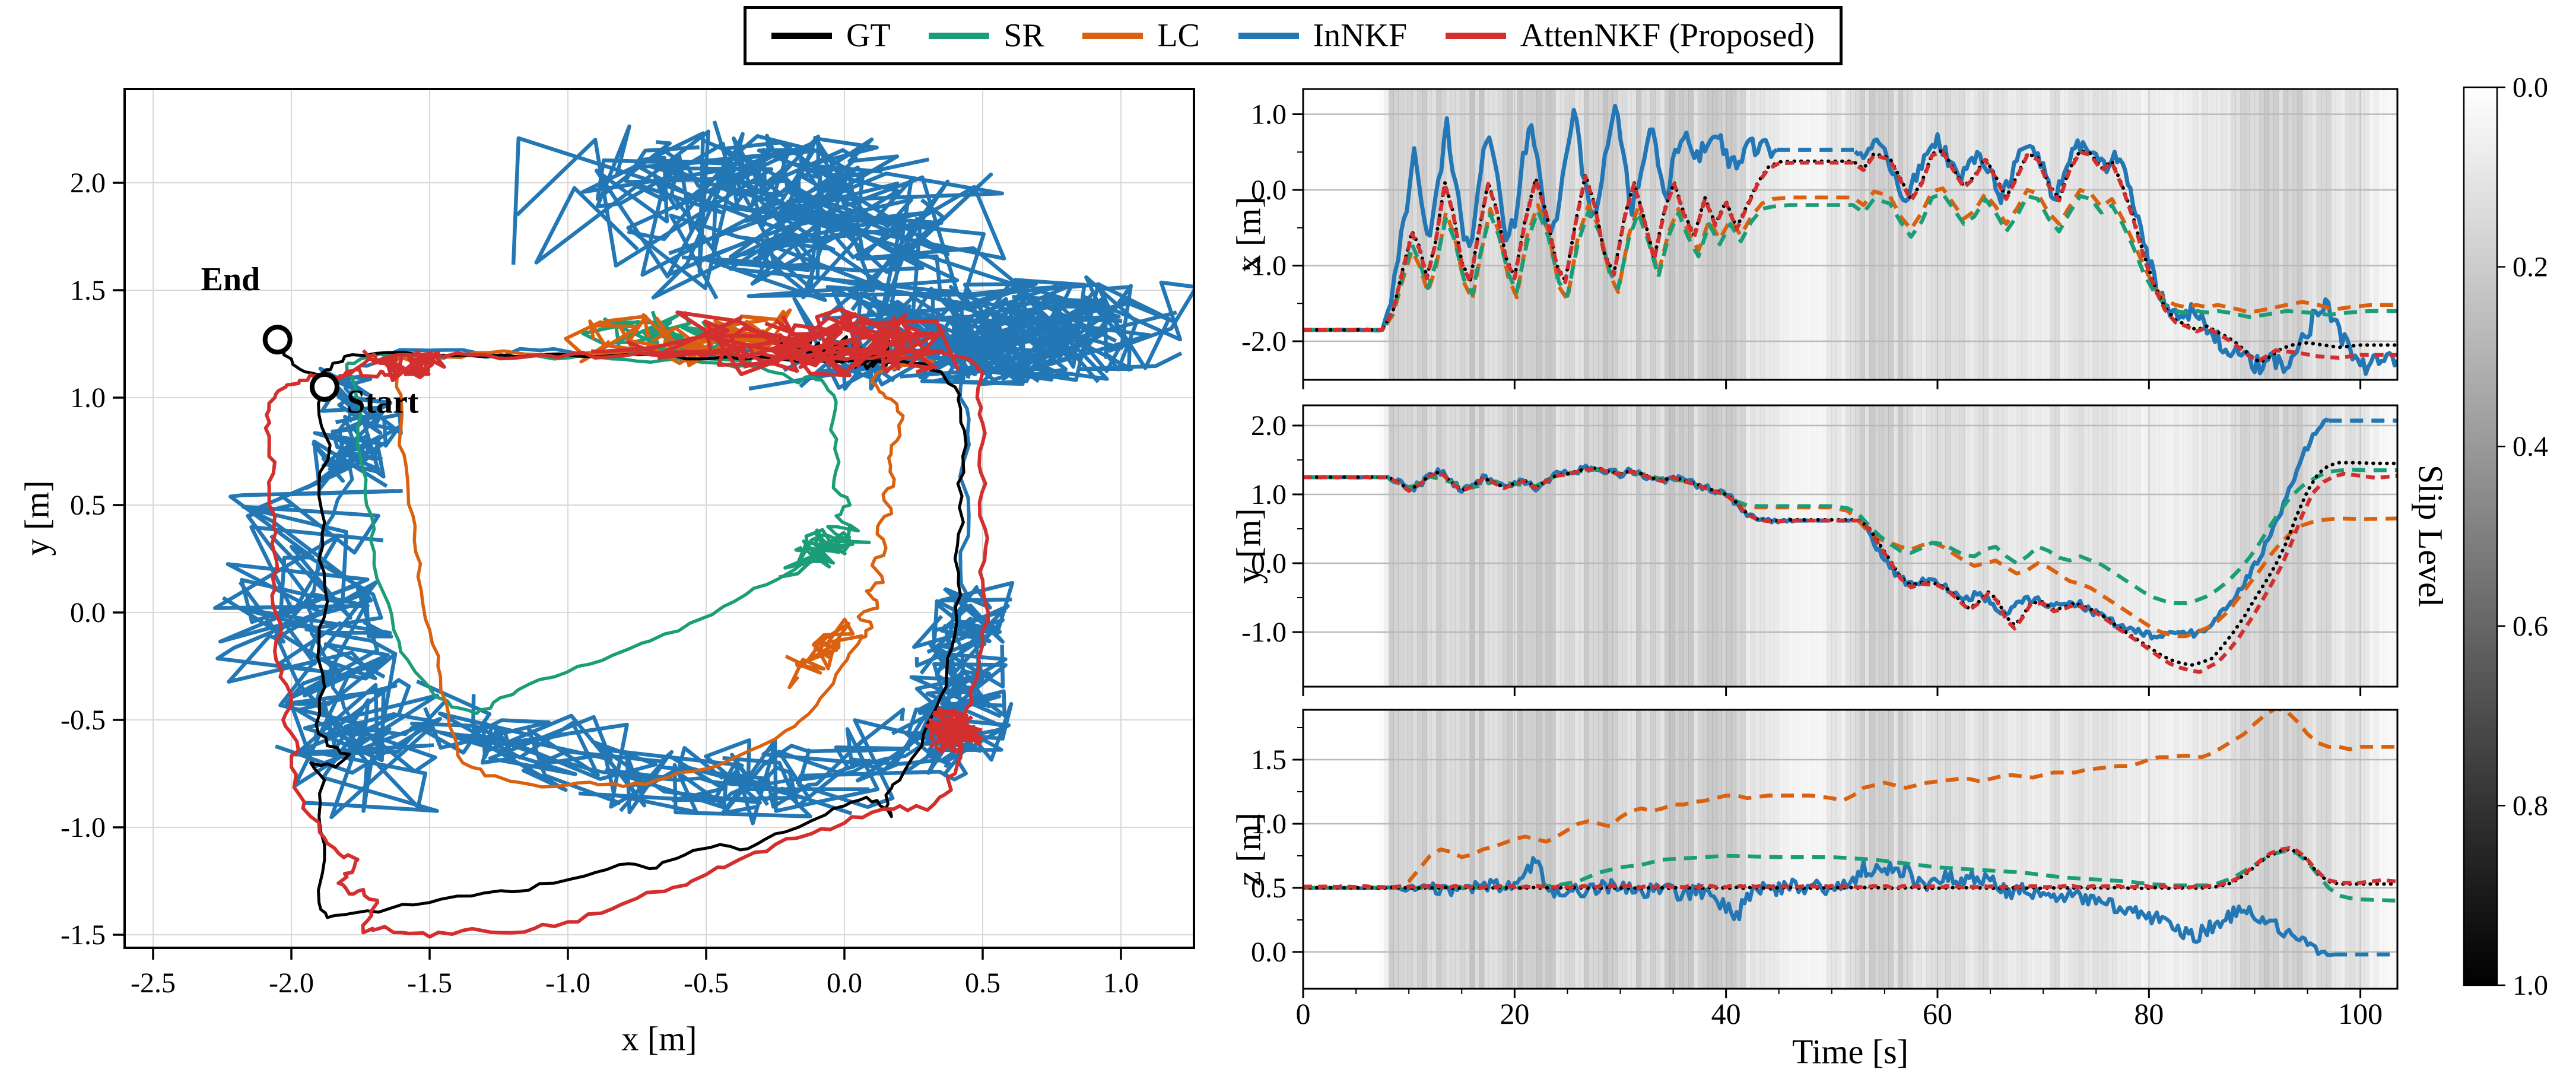 Image resolution: width=2576 pixels, height=1076 pixels. Describe the element at coordinates (1178, 35) in the screenshot. I see `legend-label-lc: LC` at that location.